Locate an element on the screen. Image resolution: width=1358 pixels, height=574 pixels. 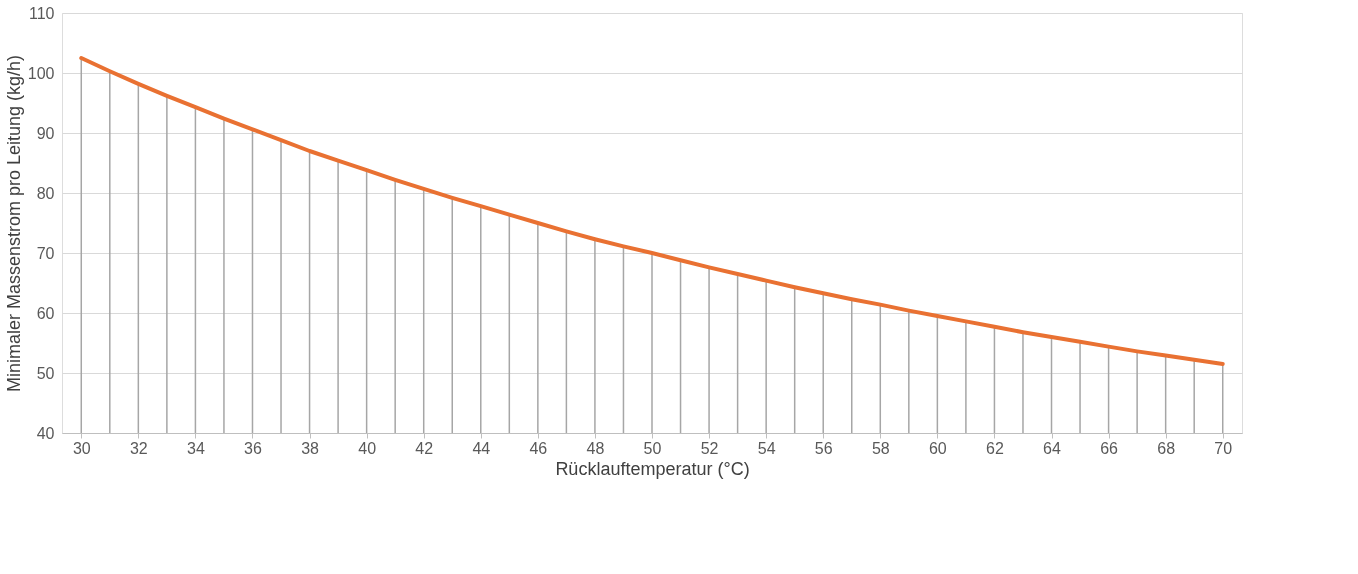
x-tick-label: 64 is located at coordinates (1052, 448).